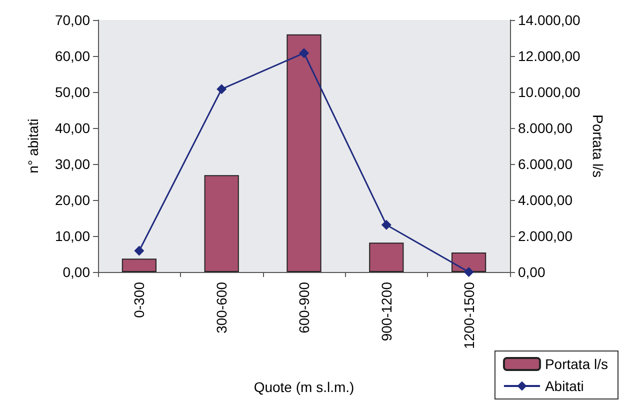  What do you see at coordinates (304, 387) in the screenshot?
I see `x-axis-title: Quote (m s.l.m.)` at bounding box center [304, 387].